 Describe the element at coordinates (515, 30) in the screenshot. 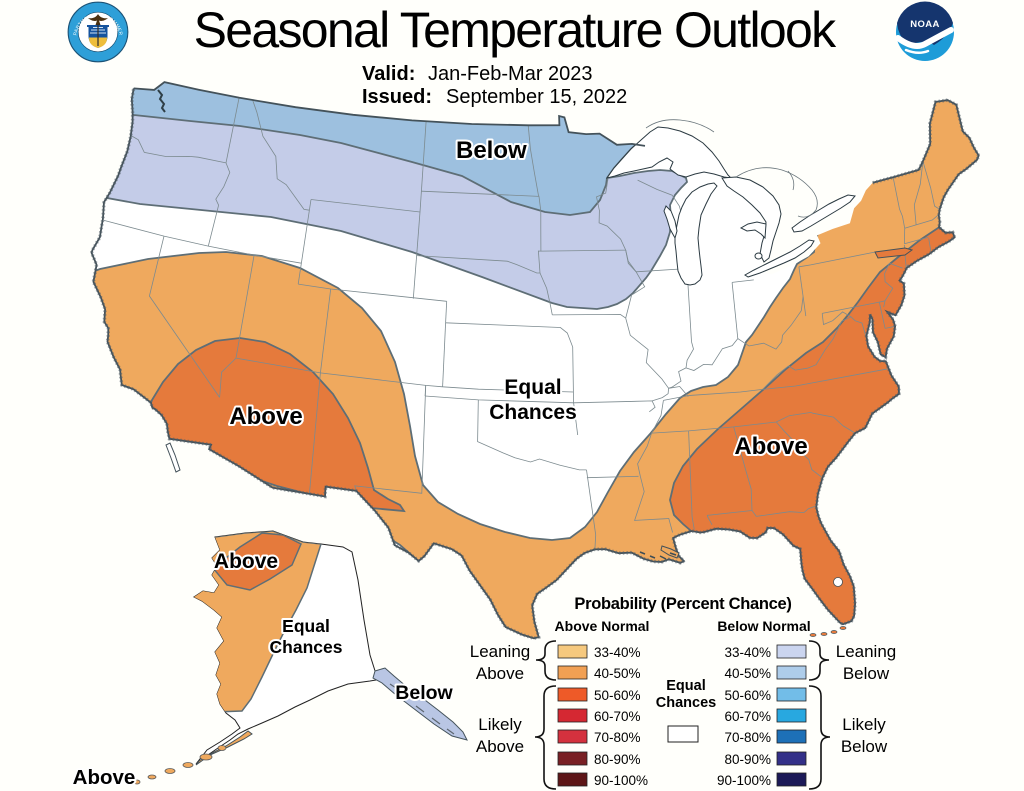

I see `svg-text: Seasonal Temperature Outlook` at that location.